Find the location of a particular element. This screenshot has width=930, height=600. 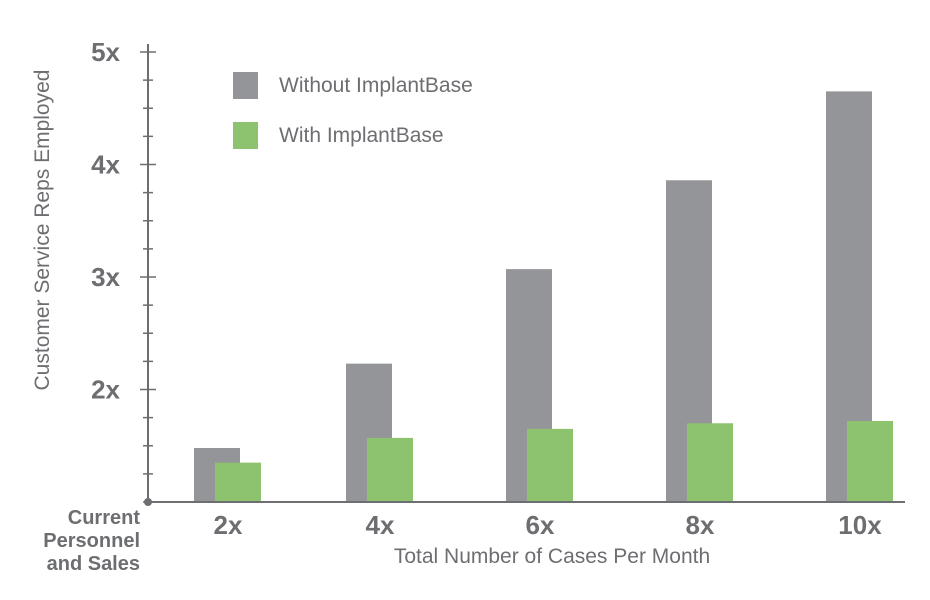

origin-label: Current Personnel and Sales is located at coordinates (91, 541).